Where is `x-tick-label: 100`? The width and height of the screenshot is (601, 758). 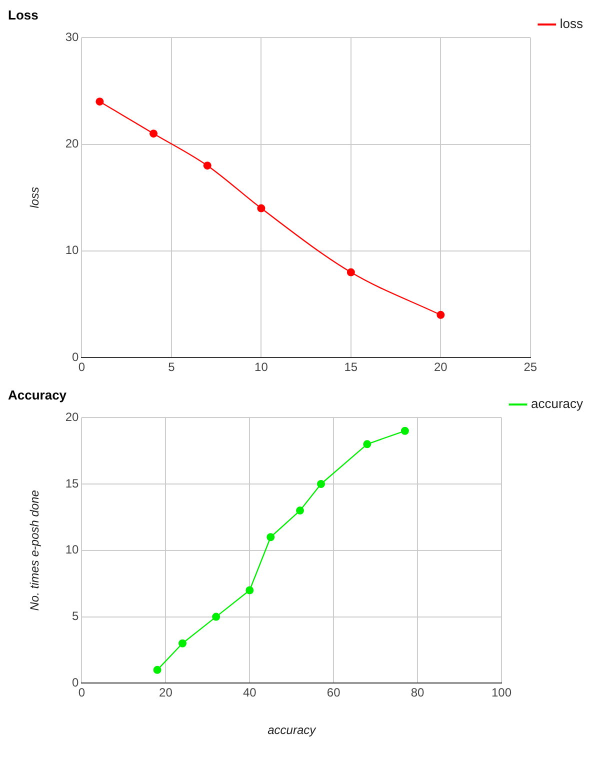 x-tick-label: 100 is located at coordinates (501, 693).